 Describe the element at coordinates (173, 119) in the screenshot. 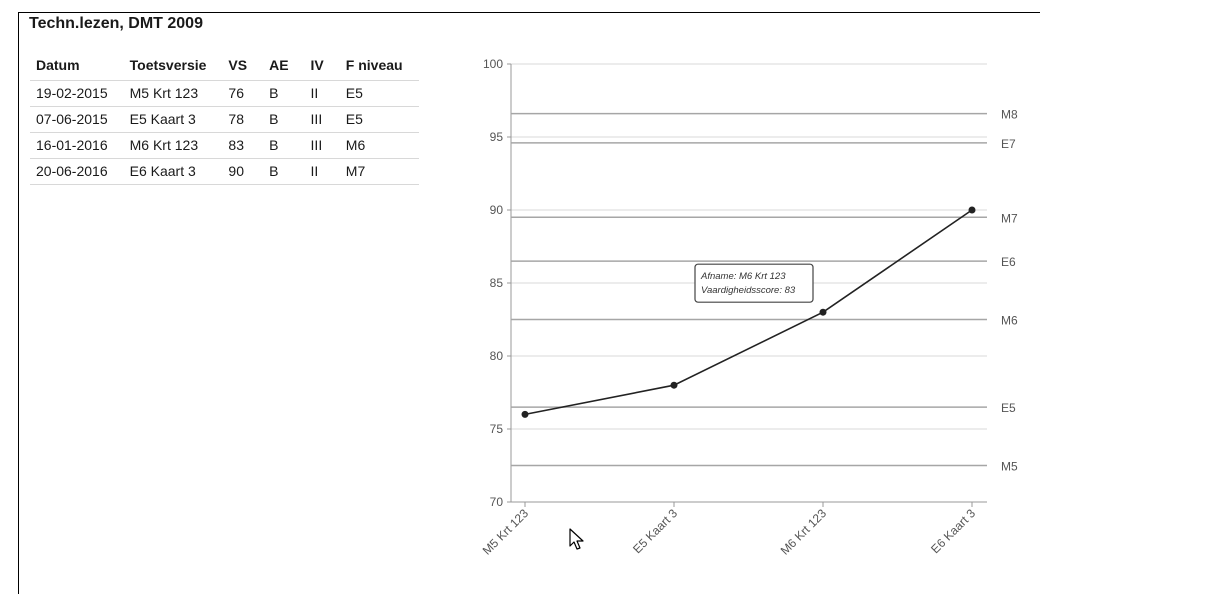

I see `cell-toetsversie: E5 Kaart 3` at that location.